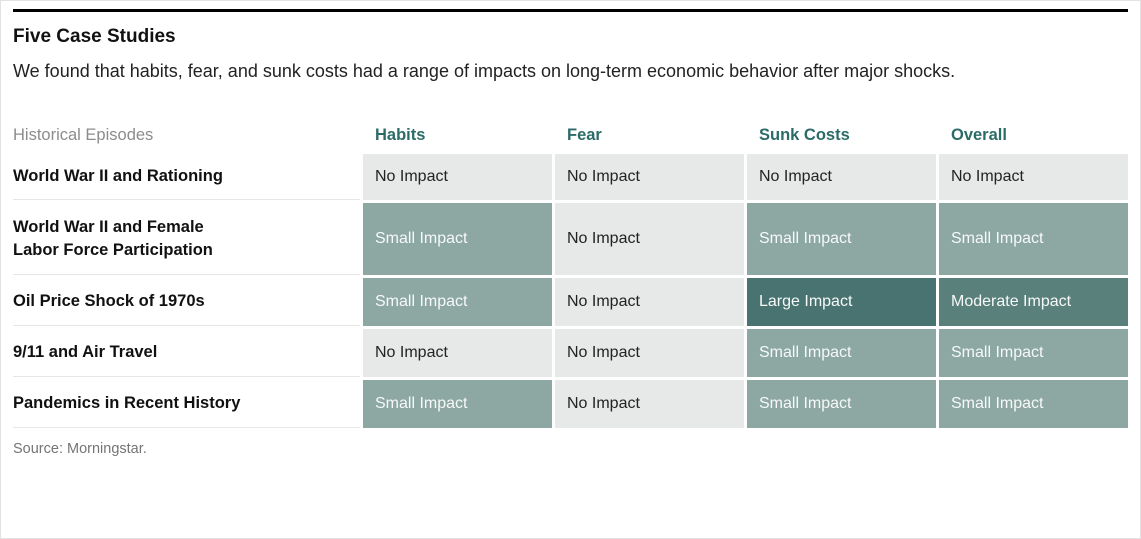 The width and height of the screenshot is (1141, 539). Describe the element at coordinates (400, 135) in the screenshot. I see `column-header-habits: Habits` at that location.